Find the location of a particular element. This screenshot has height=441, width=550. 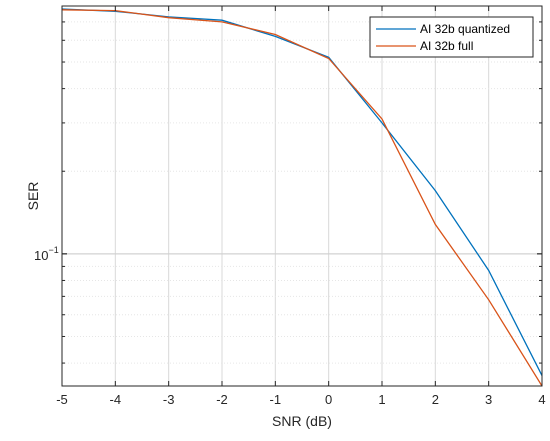

legend-box is located at coordinates (451, 37).